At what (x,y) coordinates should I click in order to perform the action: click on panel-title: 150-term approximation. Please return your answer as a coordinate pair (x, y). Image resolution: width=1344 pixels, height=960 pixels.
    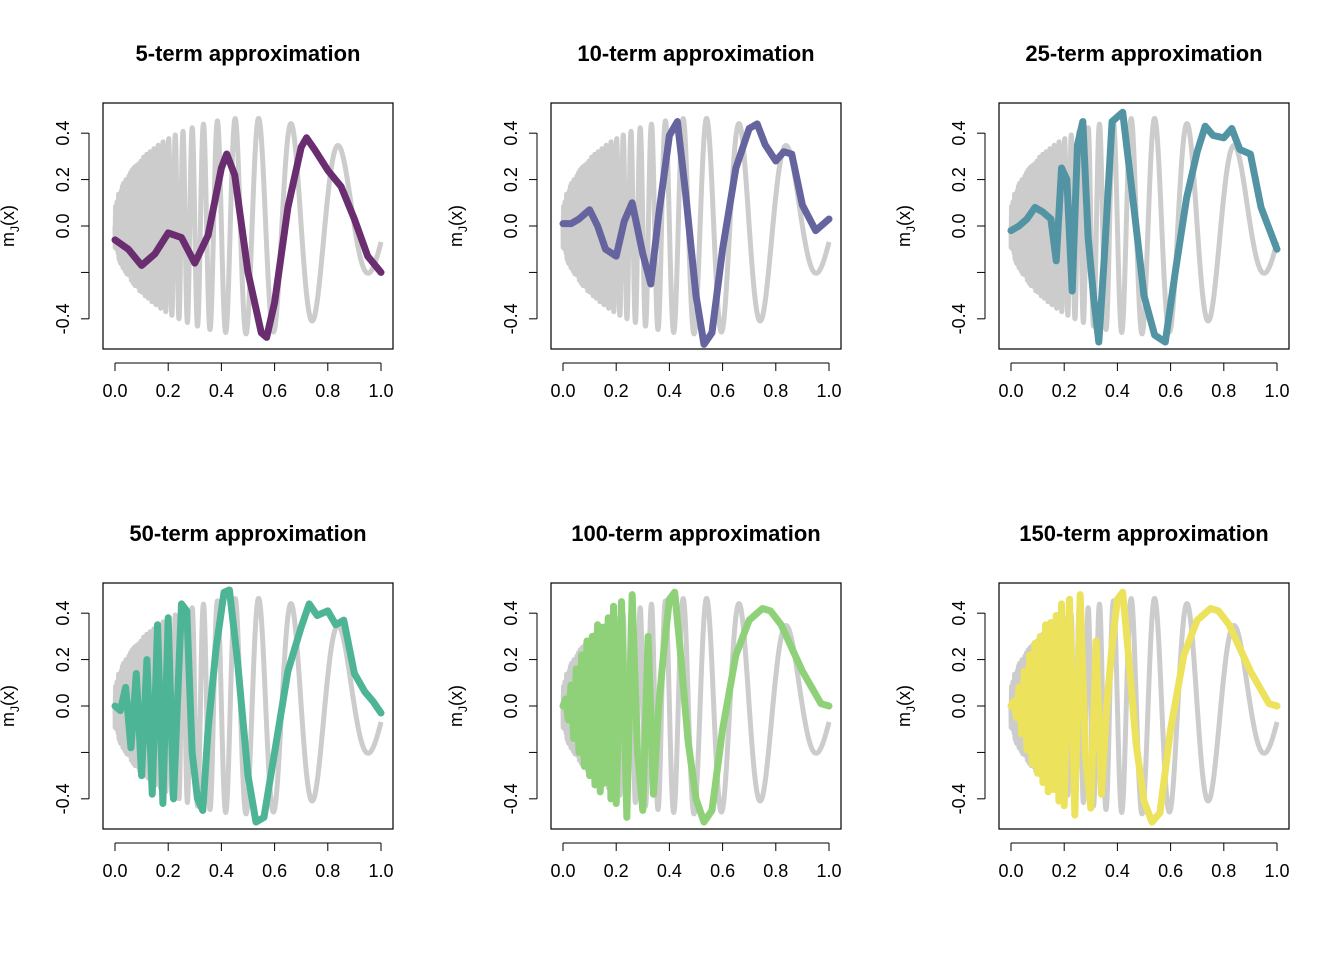
    Looking at the image, I should click on (1143, 533).